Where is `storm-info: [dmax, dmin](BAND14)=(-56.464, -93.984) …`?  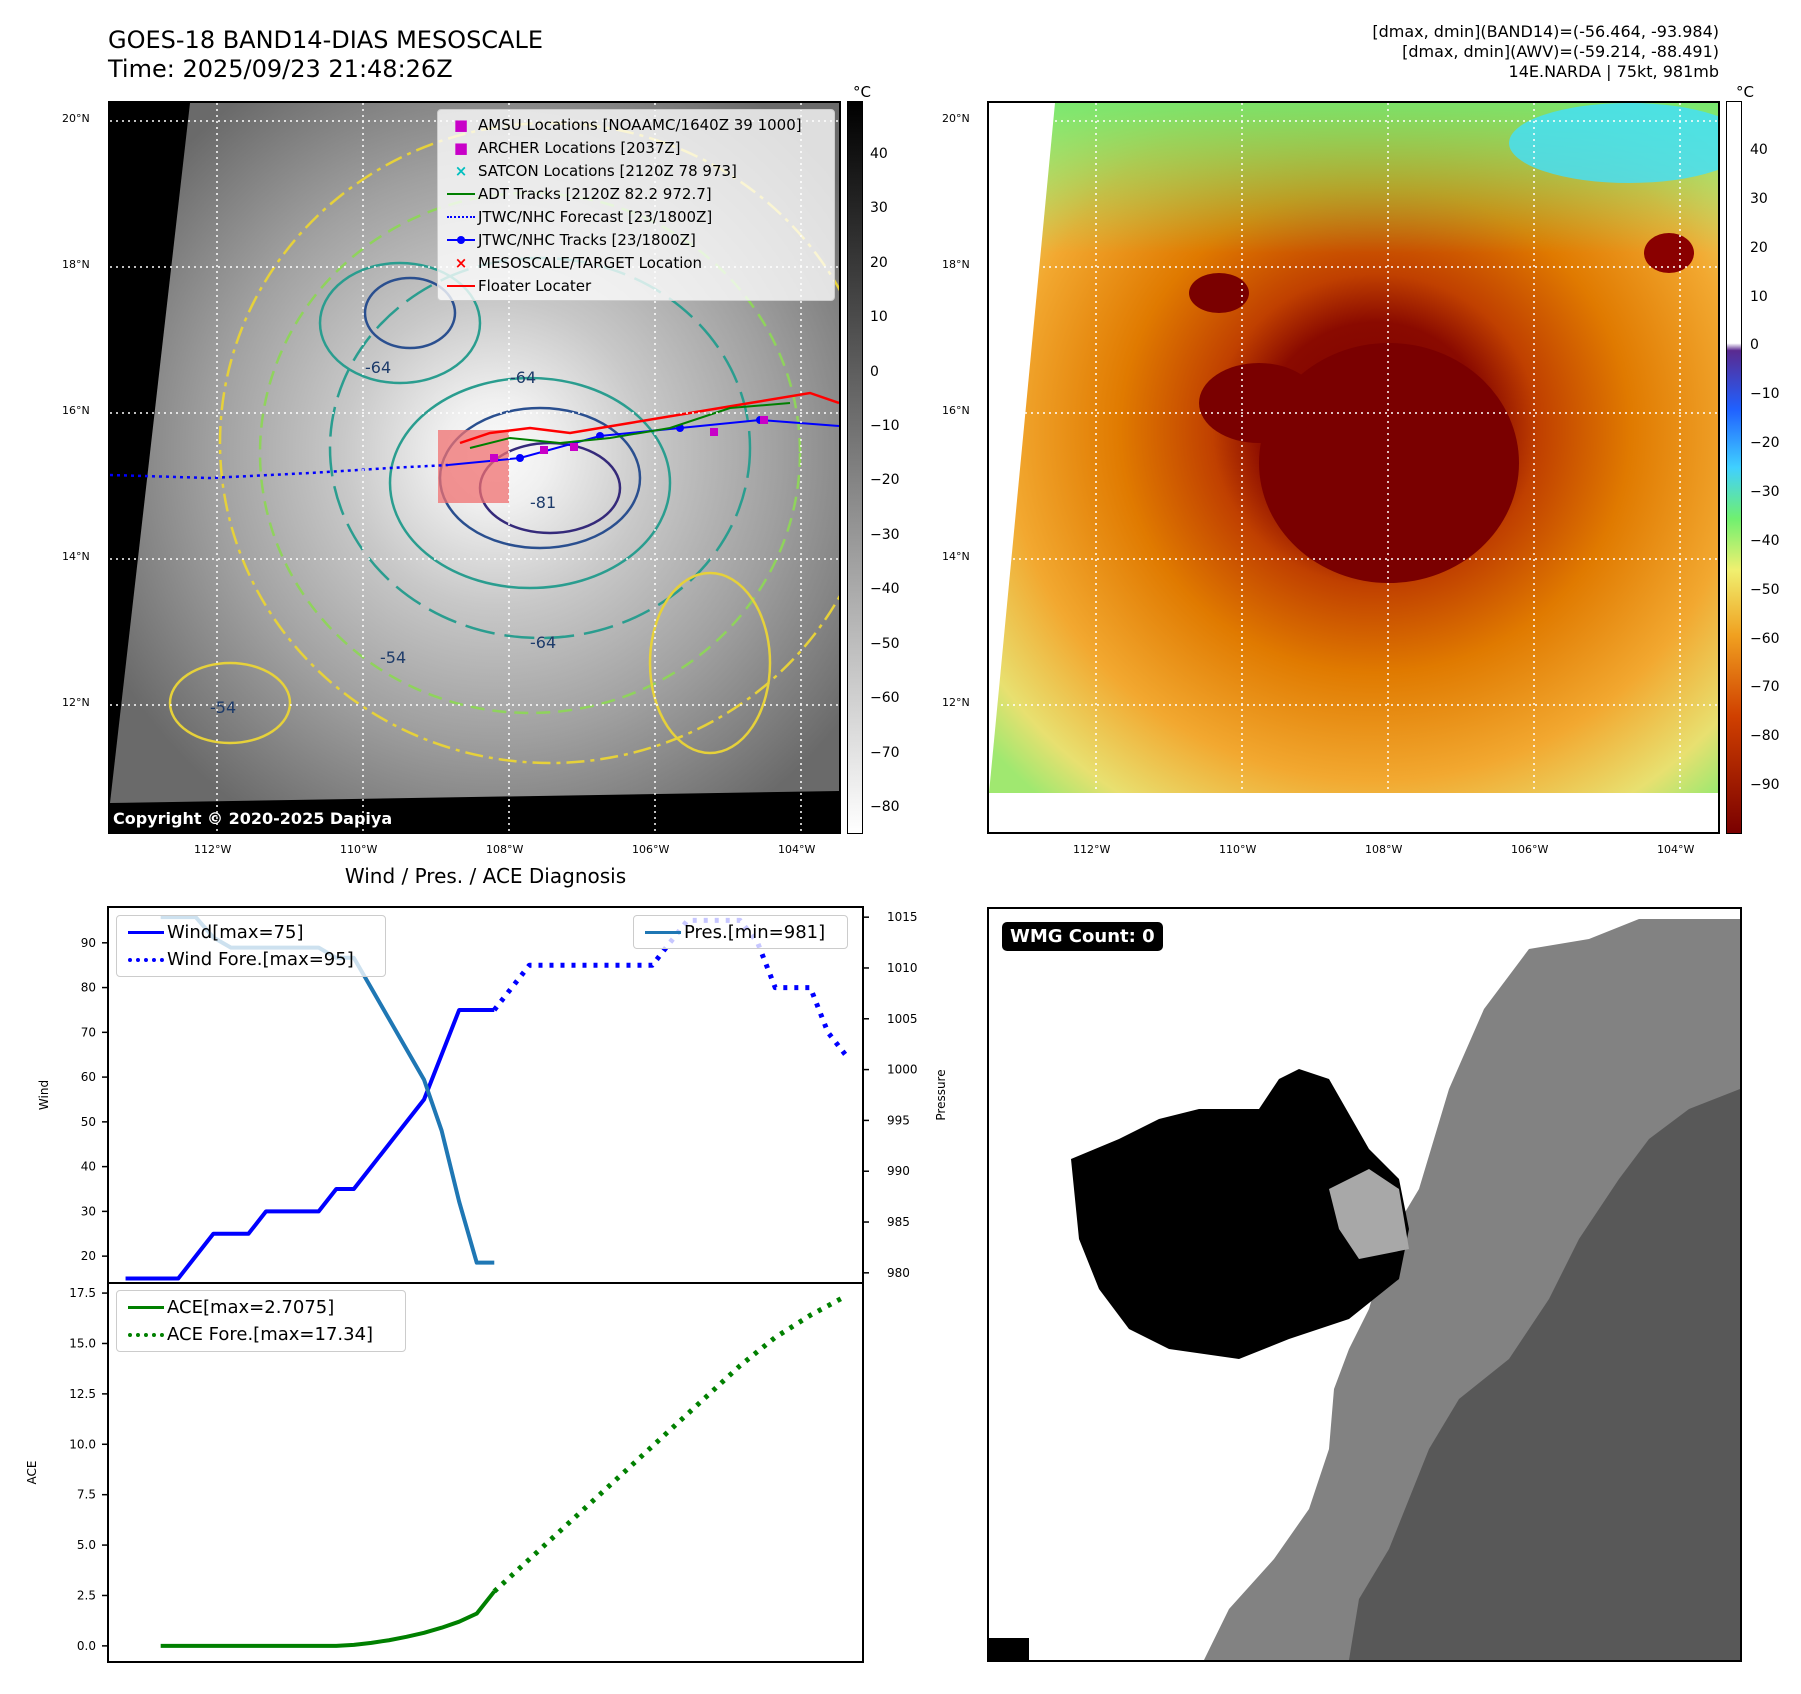
storm-info: [dmax, dmin](BAND14)=(-56.464, -93.984) … is located at coordinates (1545, 52).